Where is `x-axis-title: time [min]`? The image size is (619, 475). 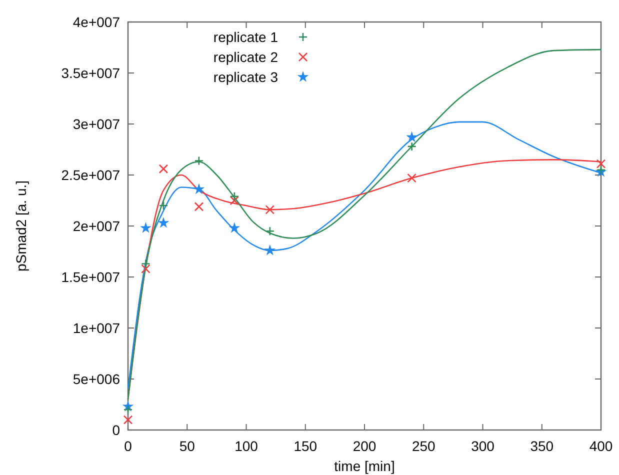
x-axis-title: time [min] is located at coordinates (364, 466).